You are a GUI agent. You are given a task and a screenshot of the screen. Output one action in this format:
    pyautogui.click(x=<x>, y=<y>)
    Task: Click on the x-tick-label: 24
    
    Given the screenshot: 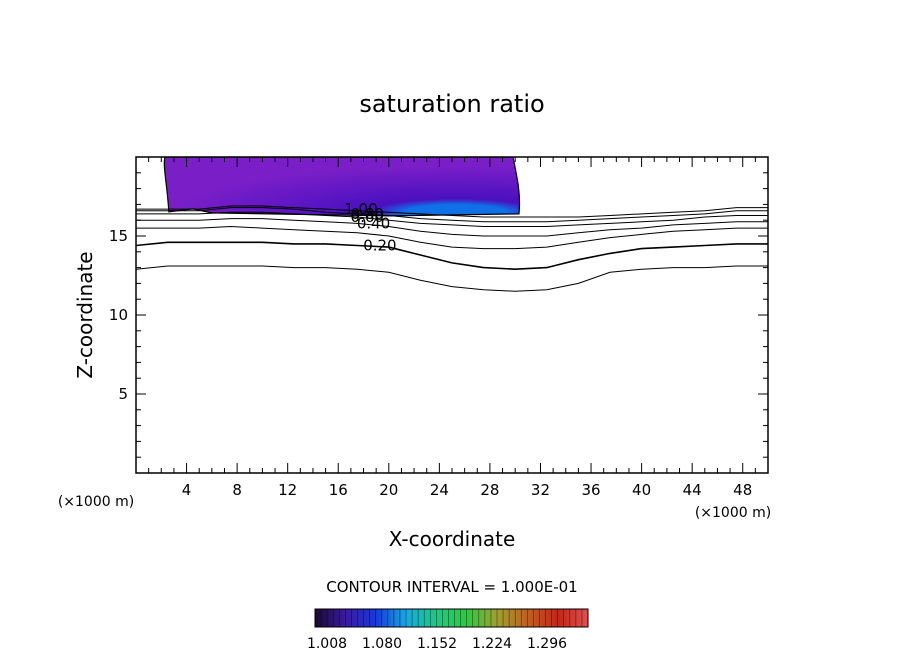 What is the action you would take?
    pyautogui.click(x=439, y=490)
    